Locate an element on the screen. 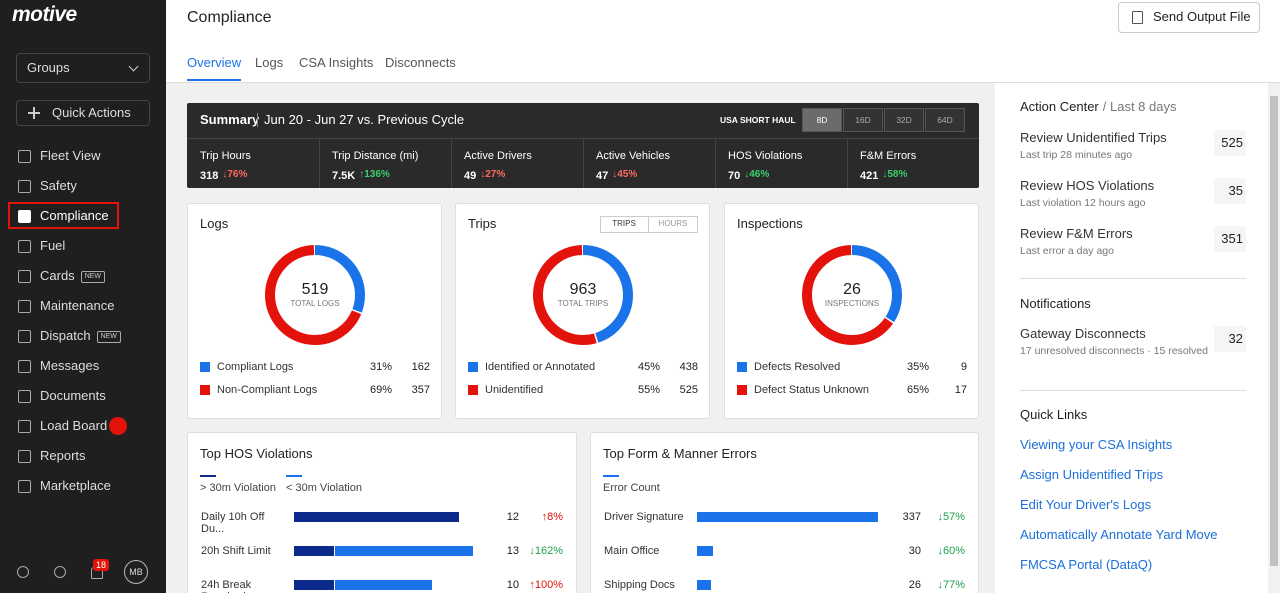  action-count: 525 is located at coordinates (1232, 142).